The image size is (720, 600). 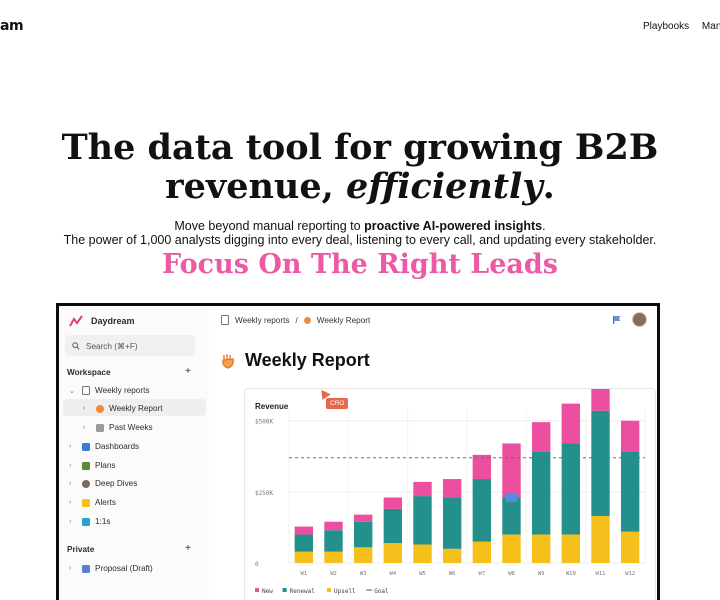 What do you see at coordinates (267, 591) in the screenshot?
I see `legend-label: New` at bounding box center [267, 591].